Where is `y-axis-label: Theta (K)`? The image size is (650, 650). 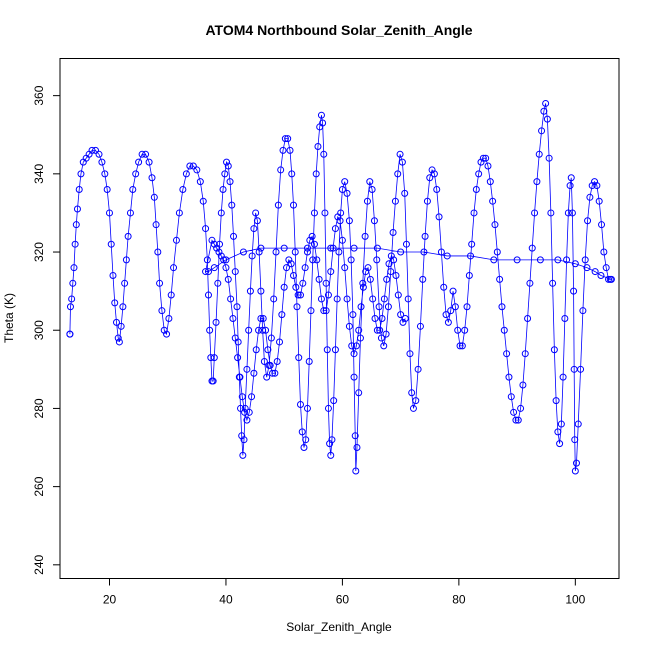 y-axis-label: Theta (K) is located at coordinates (9, 318).